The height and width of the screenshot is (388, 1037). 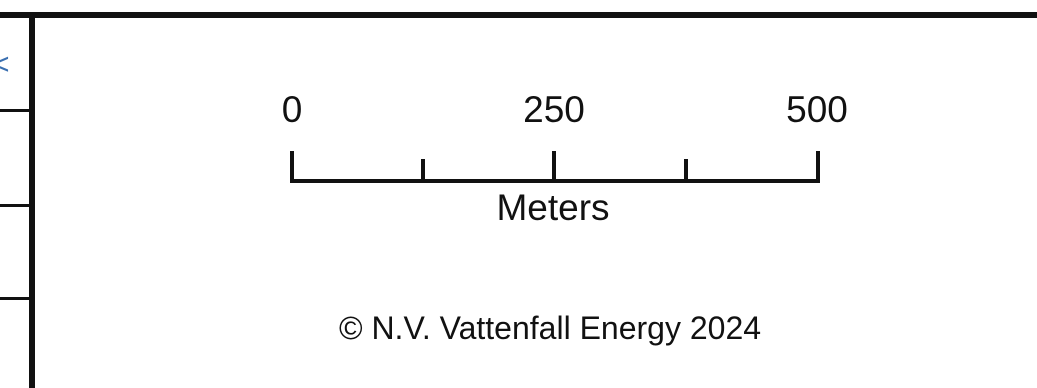 I want to click on top-border, so click(x=518, y=15).